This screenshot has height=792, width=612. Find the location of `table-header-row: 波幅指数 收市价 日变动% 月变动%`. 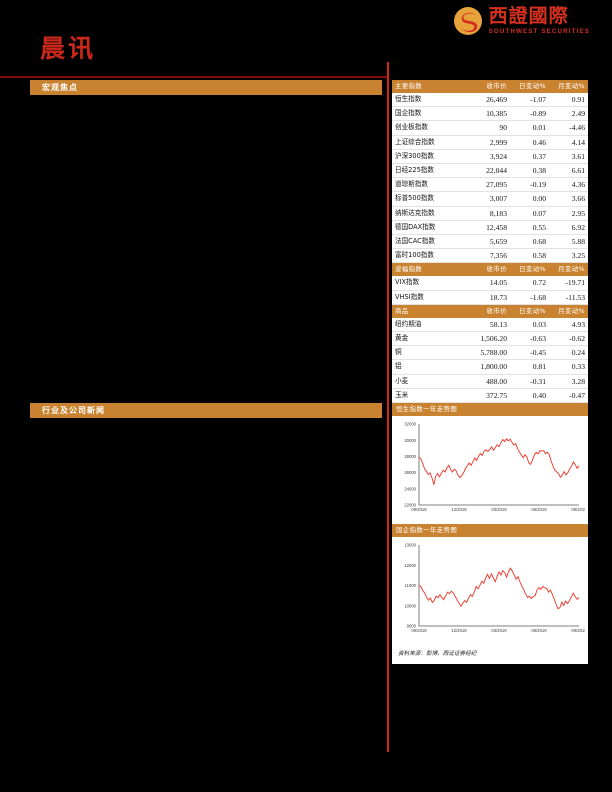

table-header-row: 波幅指数 收市价 日变动% 月变动% is located at coordinates (490, 270).